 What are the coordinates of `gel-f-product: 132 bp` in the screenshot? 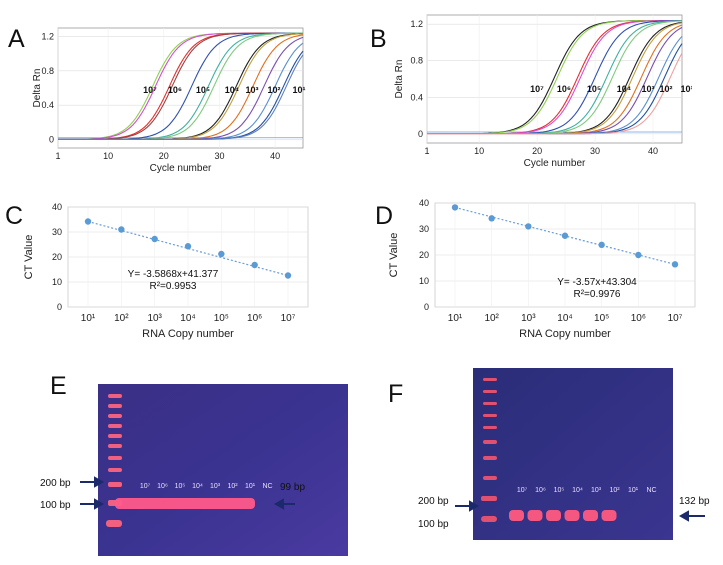 It's located at (694, 501).